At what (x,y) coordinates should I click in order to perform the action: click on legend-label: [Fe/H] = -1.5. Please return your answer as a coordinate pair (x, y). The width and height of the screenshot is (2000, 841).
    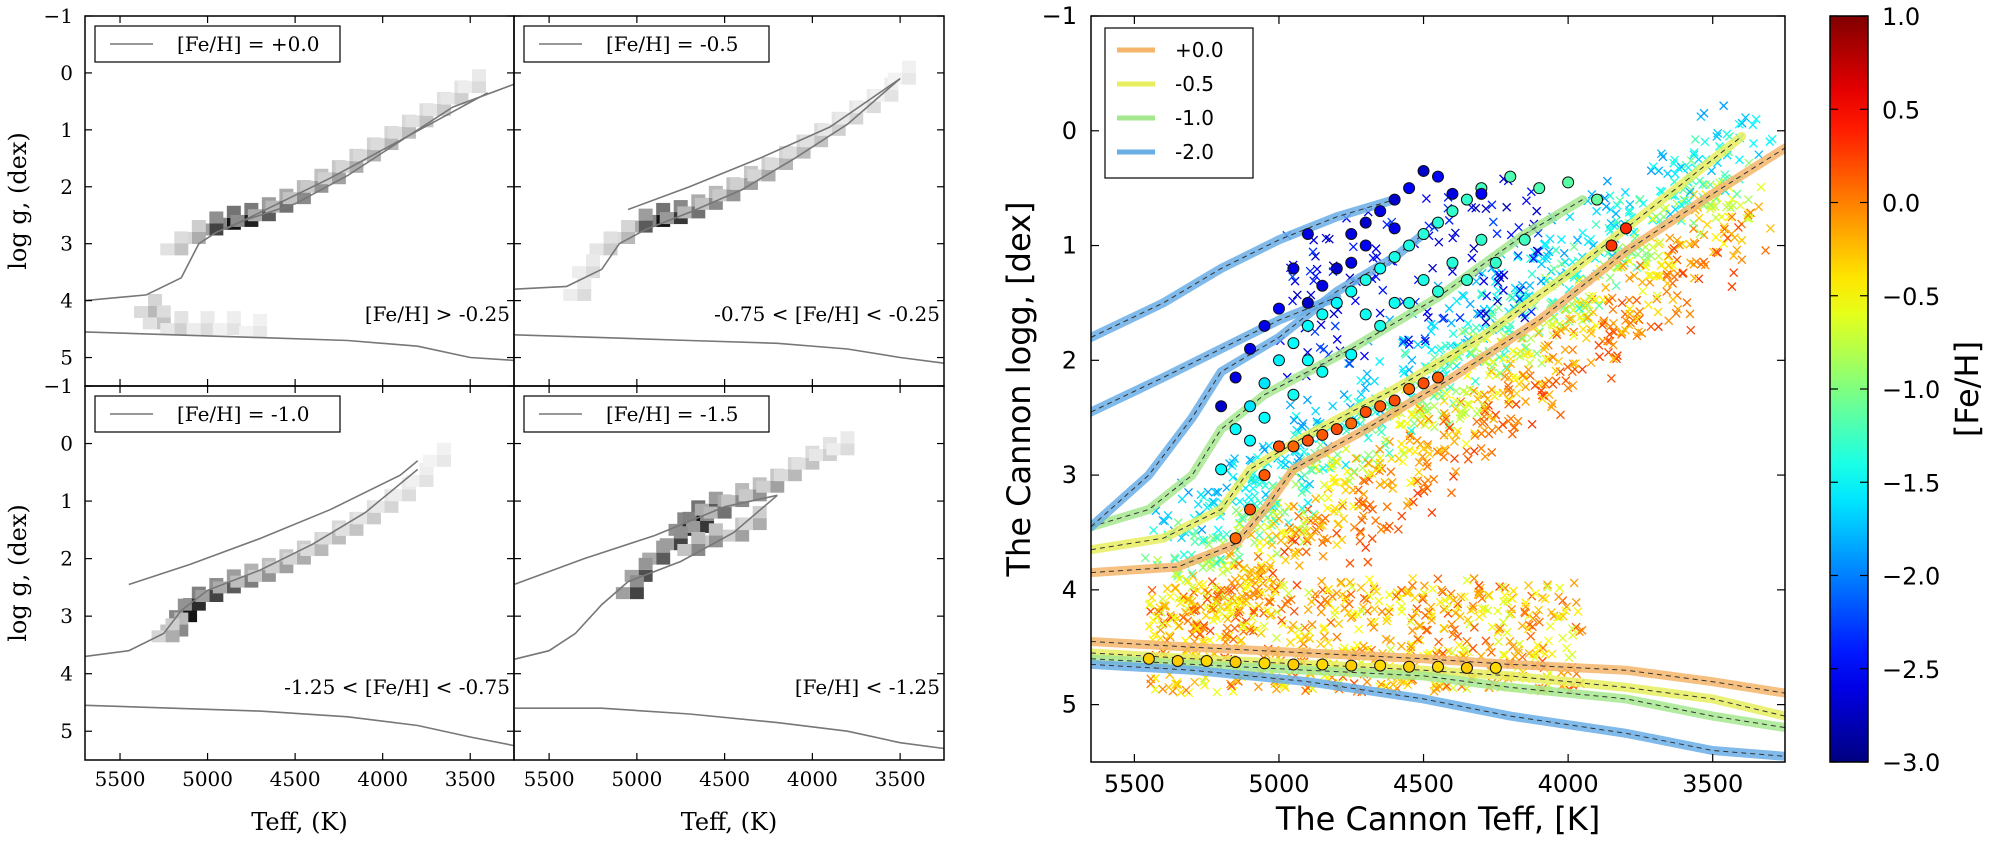
    Looking at the image, I should click on (672, 414).